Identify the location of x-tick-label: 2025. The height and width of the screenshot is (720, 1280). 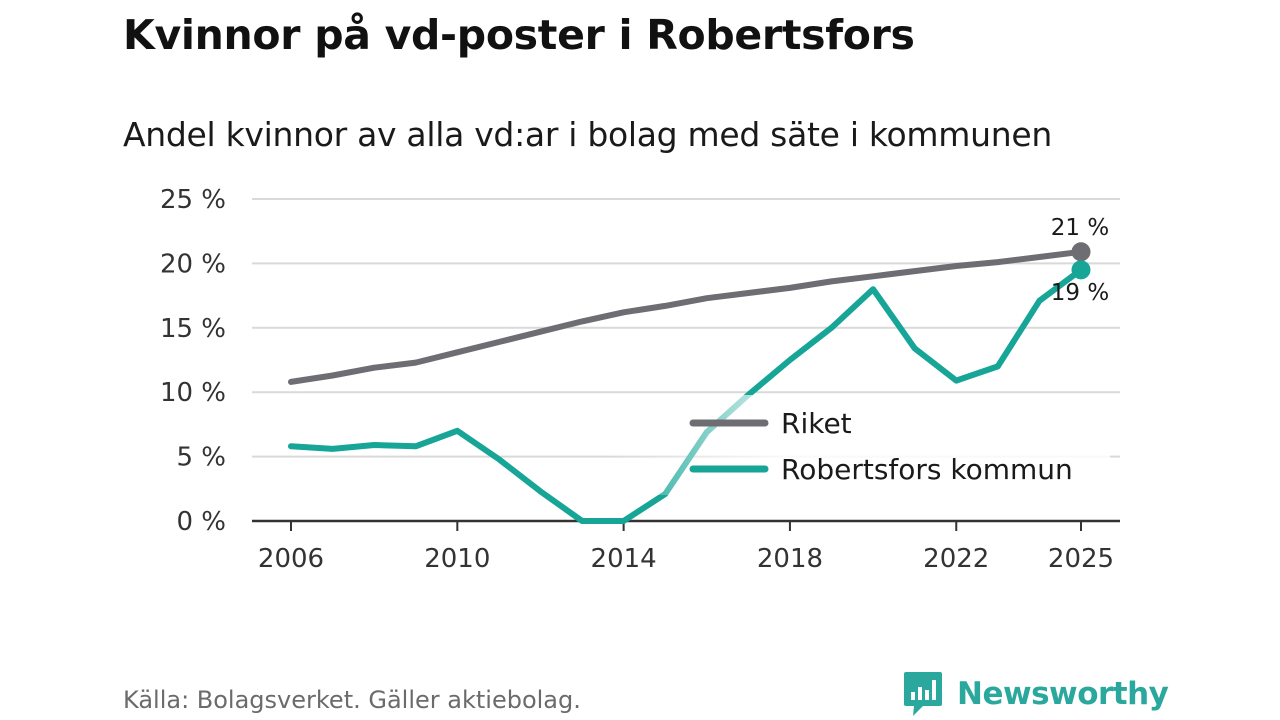
(1081, 559).